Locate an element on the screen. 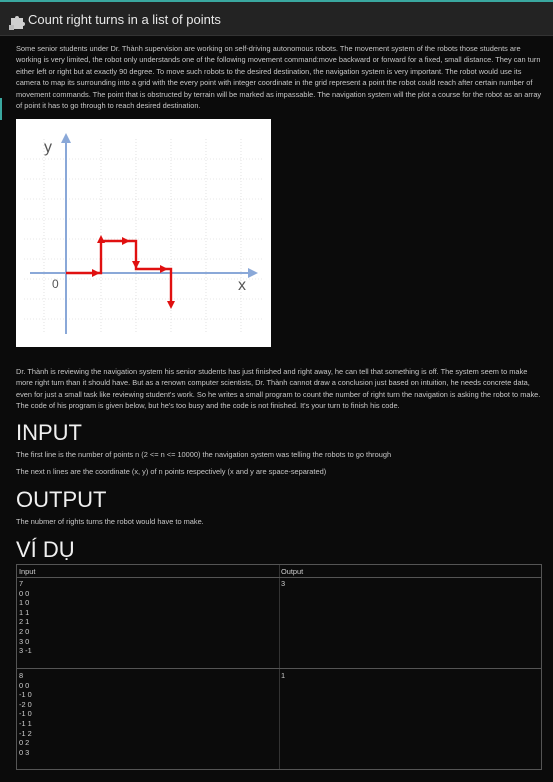 This screenshot has height=782, width=553. y-axis-label: y is located at coordinates (48, 147).